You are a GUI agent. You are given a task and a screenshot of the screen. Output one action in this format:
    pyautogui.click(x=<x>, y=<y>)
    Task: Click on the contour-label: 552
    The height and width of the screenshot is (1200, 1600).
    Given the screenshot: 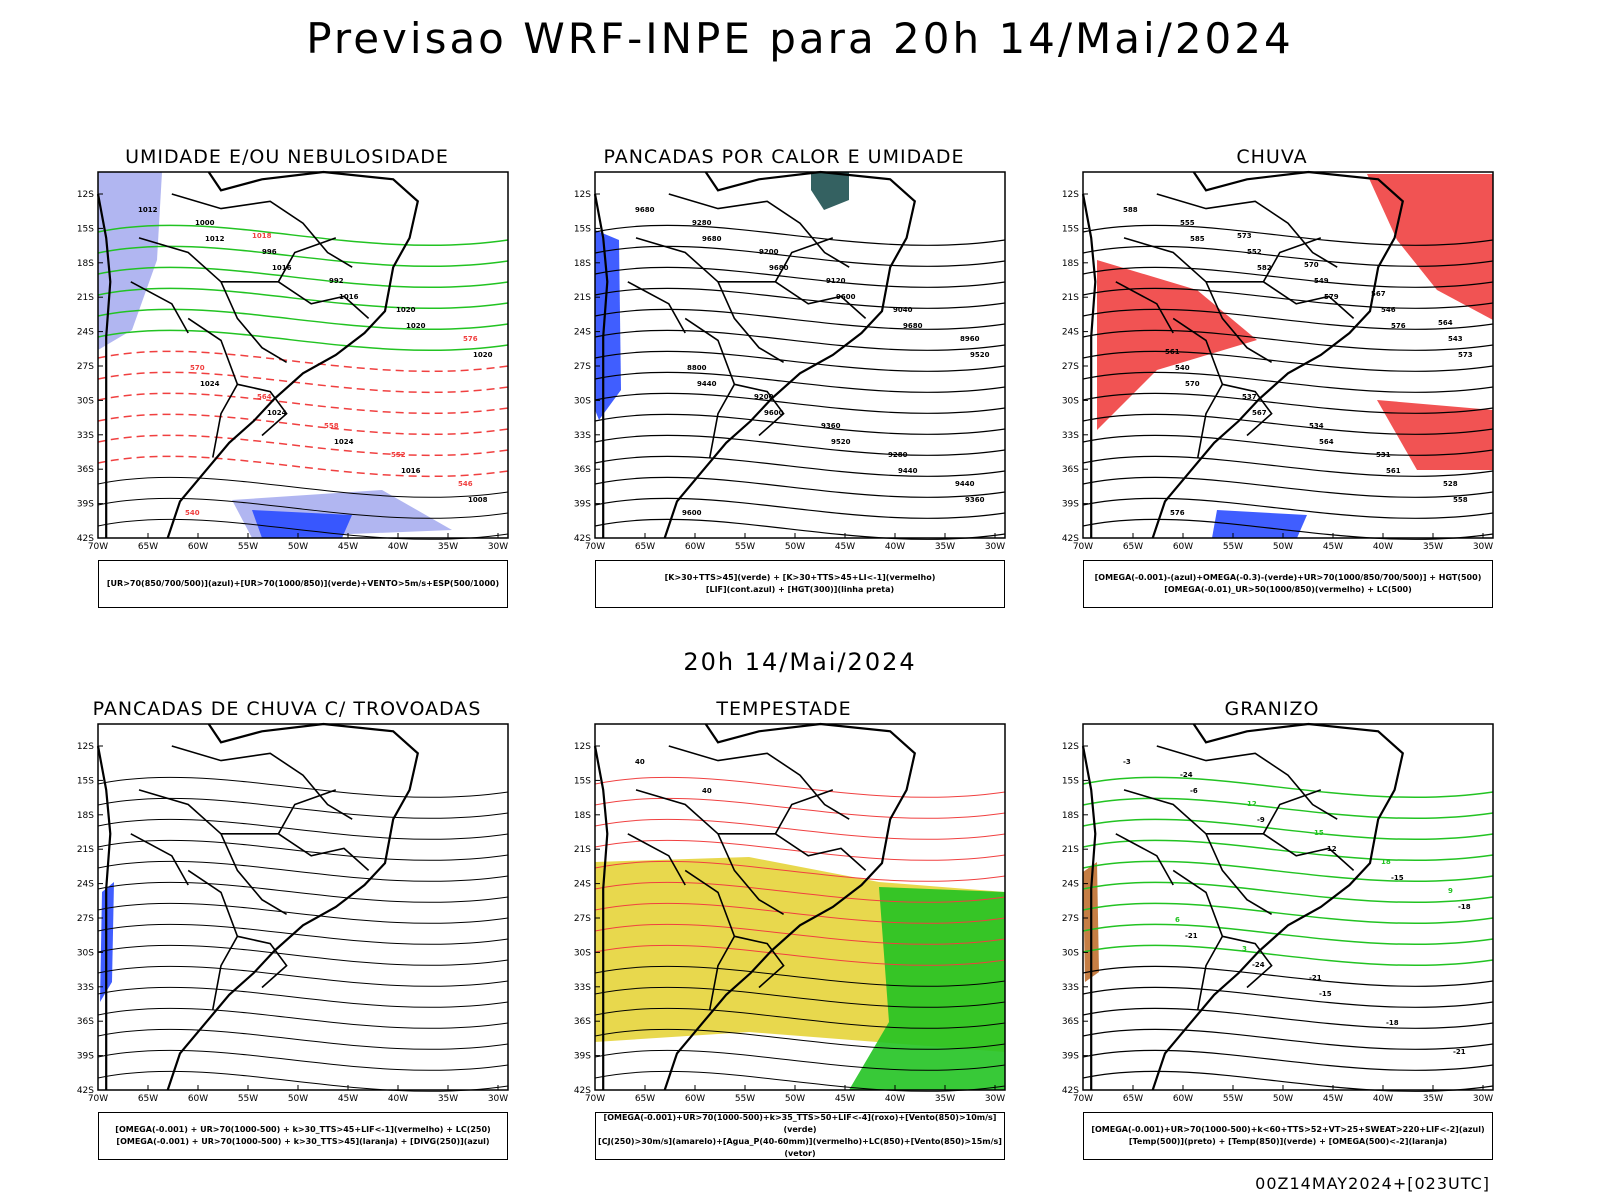 What is the action you would take?
    pyautogui.click(x=1254, y=252)
    